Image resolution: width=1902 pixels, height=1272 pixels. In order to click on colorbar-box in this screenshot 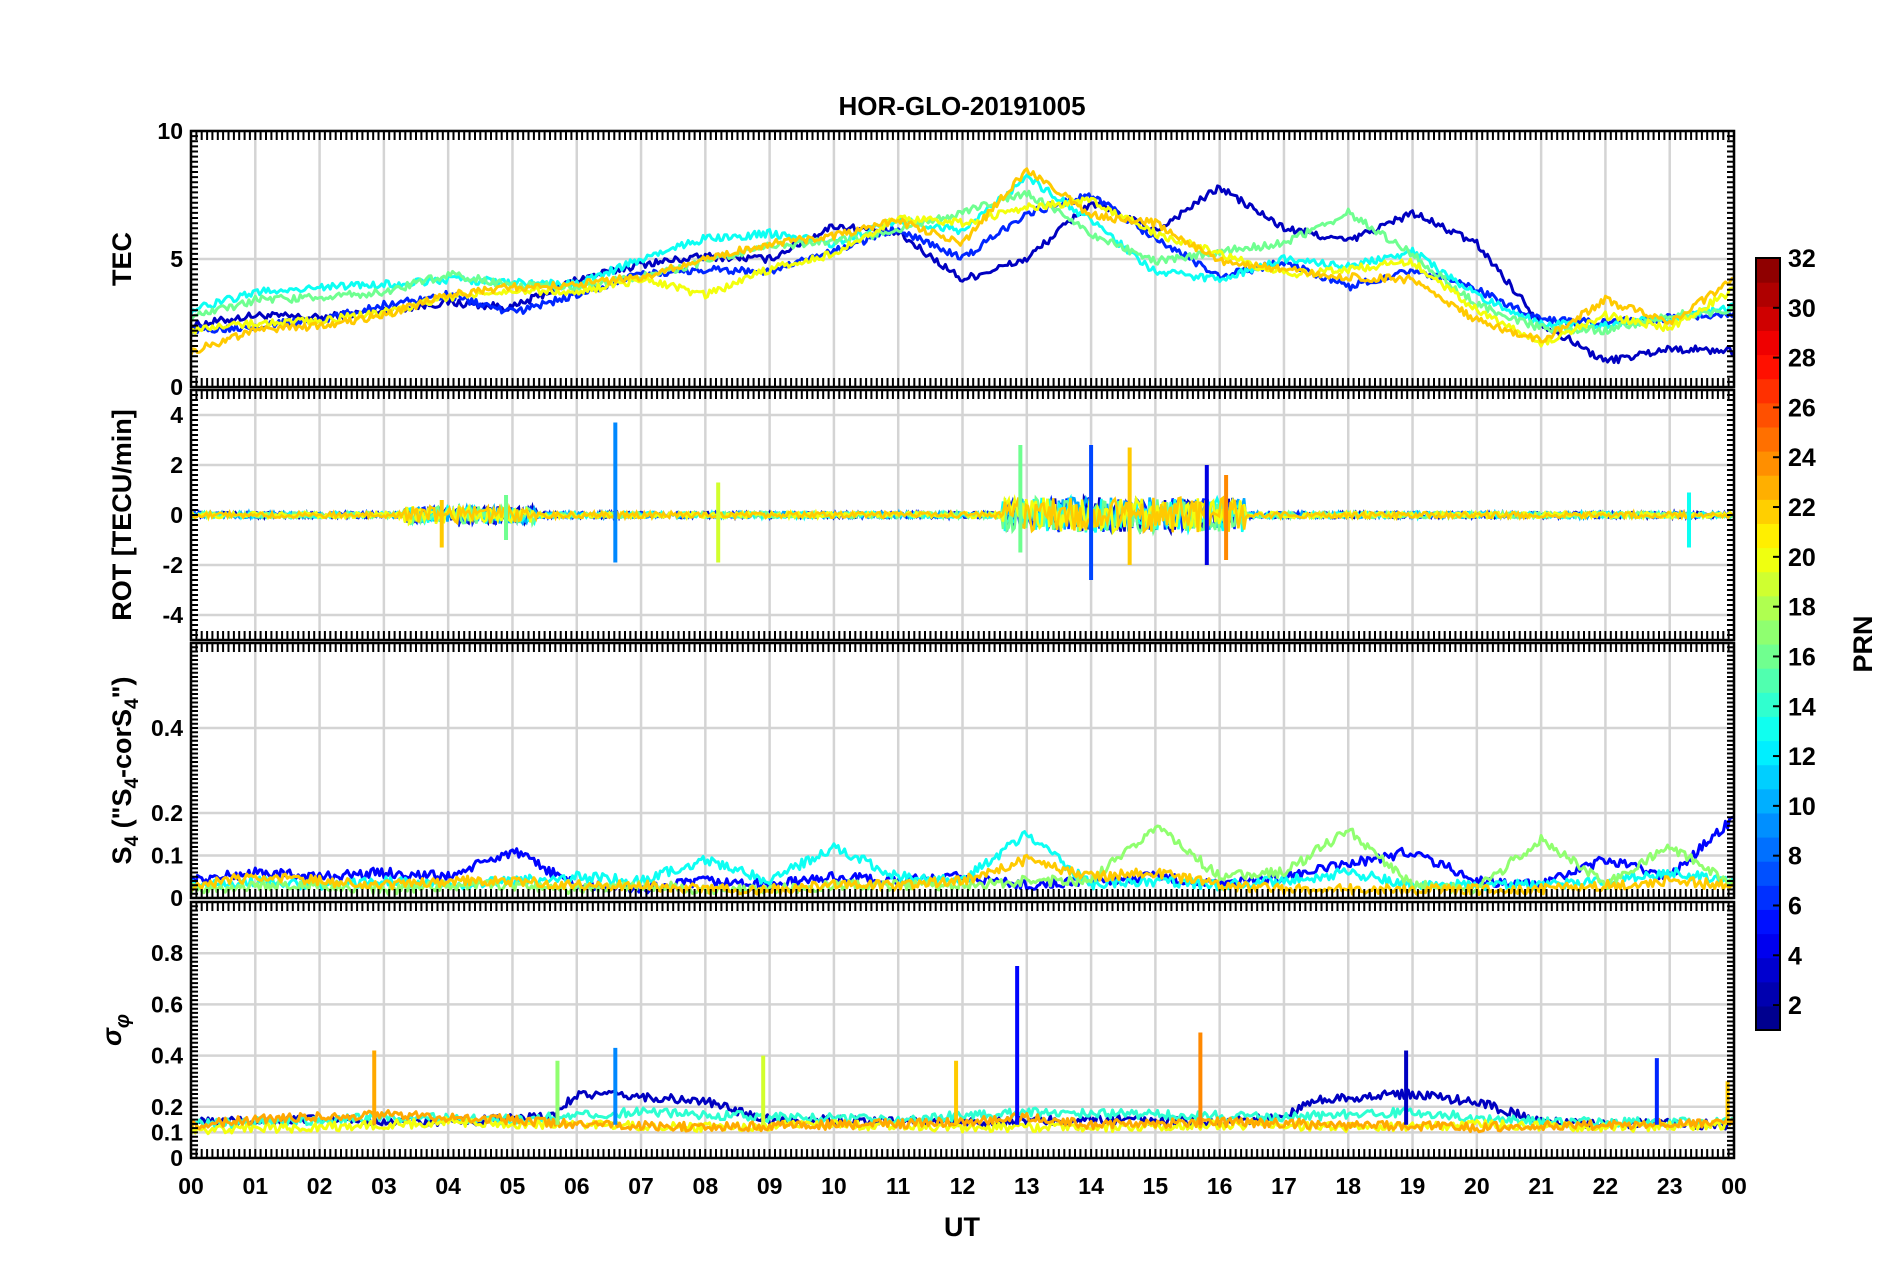, I will do `click(1768, 644)`.